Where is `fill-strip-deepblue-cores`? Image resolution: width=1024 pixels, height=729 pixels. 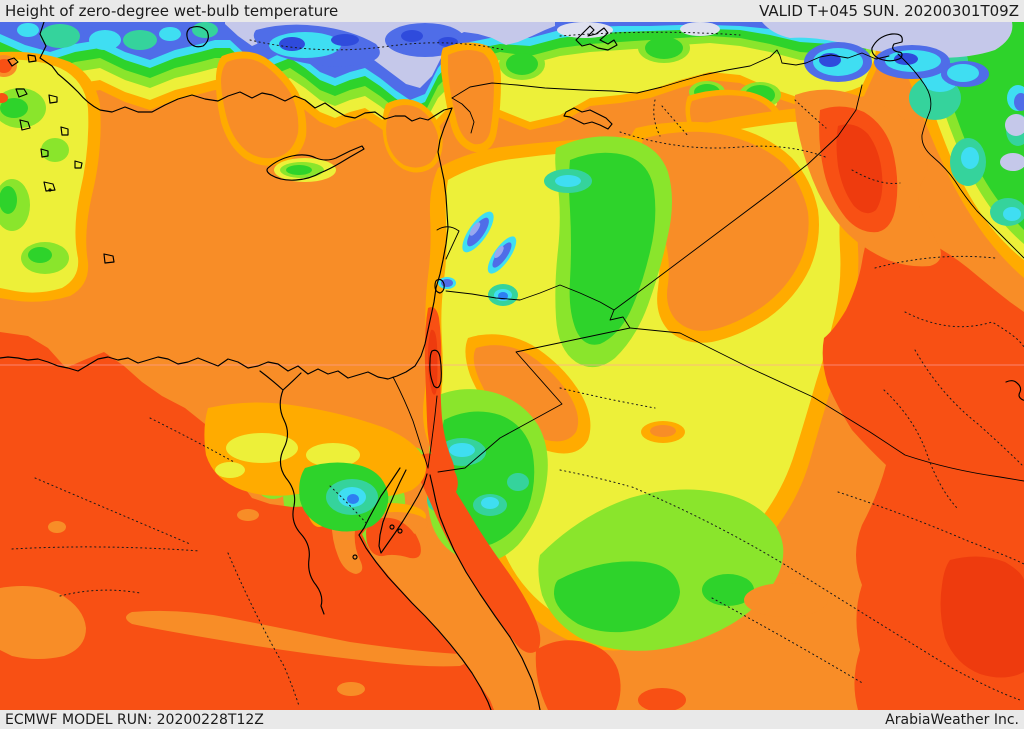 fill-strip-deepblue-cores is located at coordinates (598, 48).